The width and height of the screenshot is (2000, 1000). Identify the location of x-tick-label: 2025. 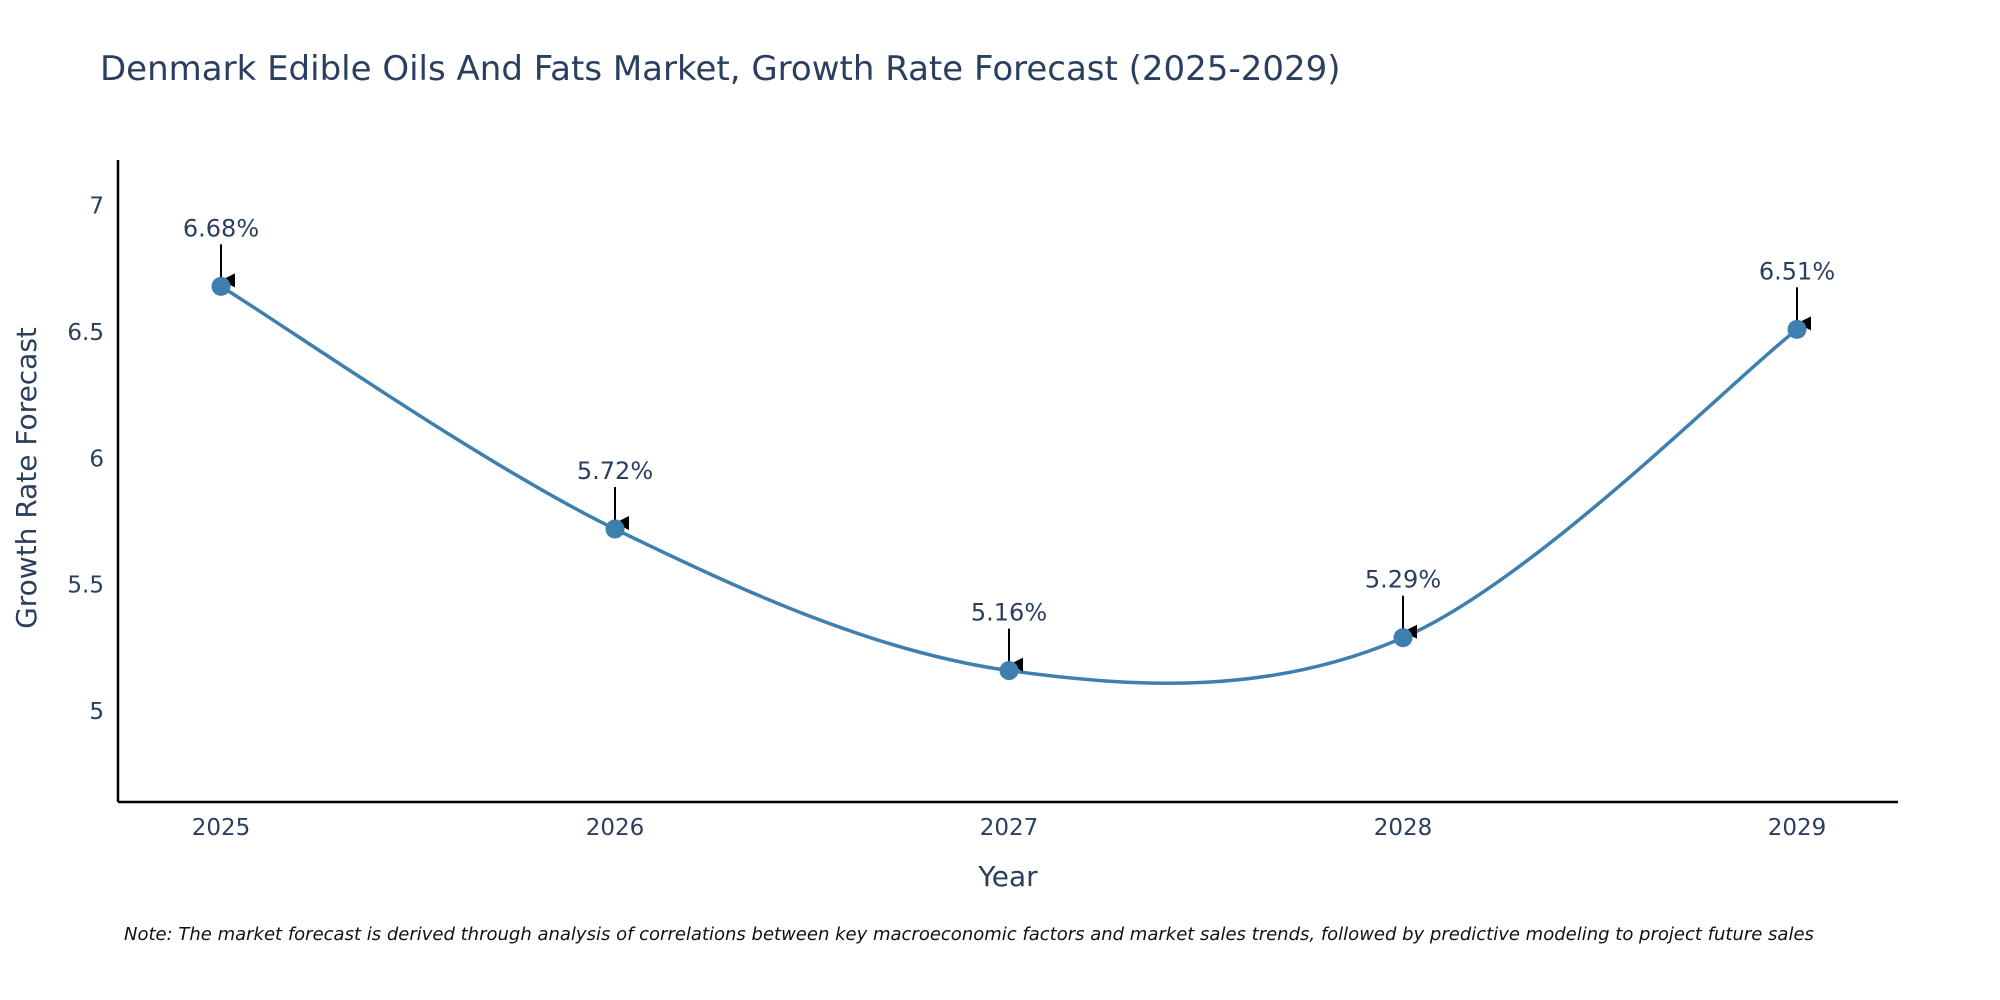
(221, 828).